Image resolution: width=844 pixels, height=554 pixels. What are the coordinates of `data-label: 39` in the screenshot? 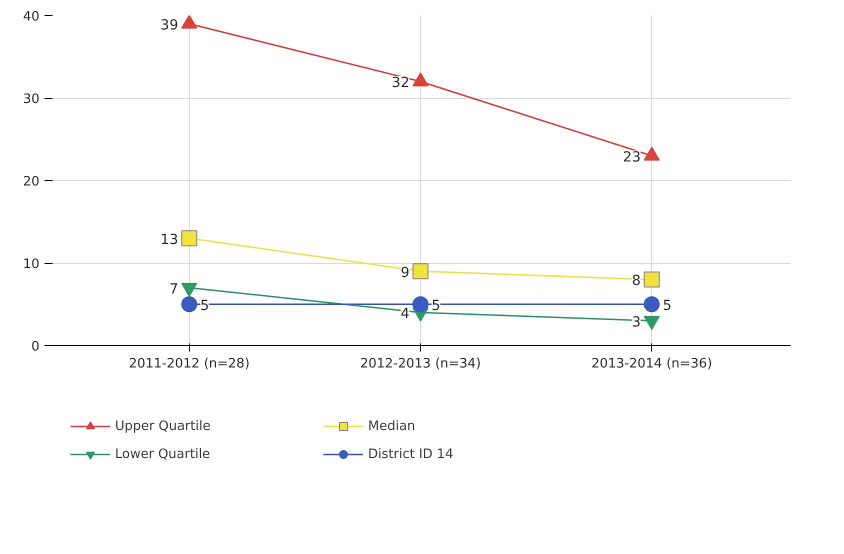 It's located at (169, 25).